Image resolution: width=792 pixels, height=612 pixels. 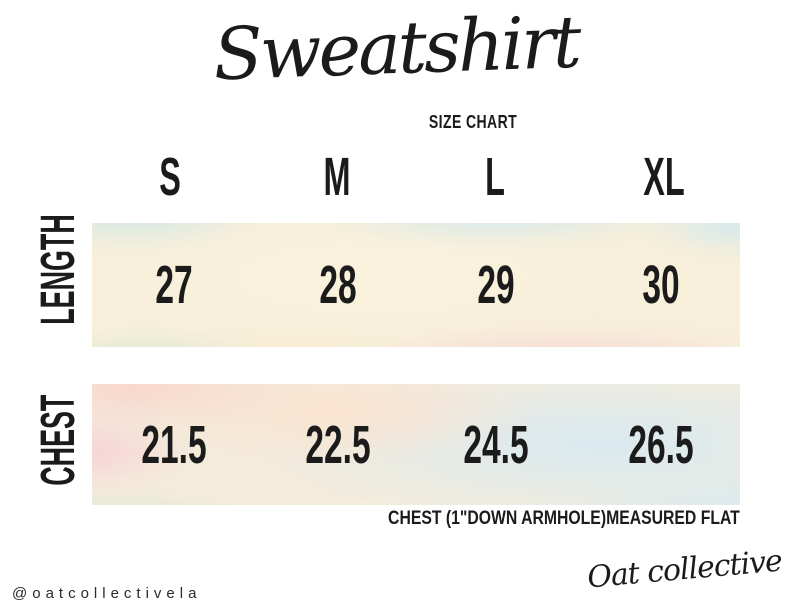 I want to click on length-value-s: 27, so click(x=174, y=285).